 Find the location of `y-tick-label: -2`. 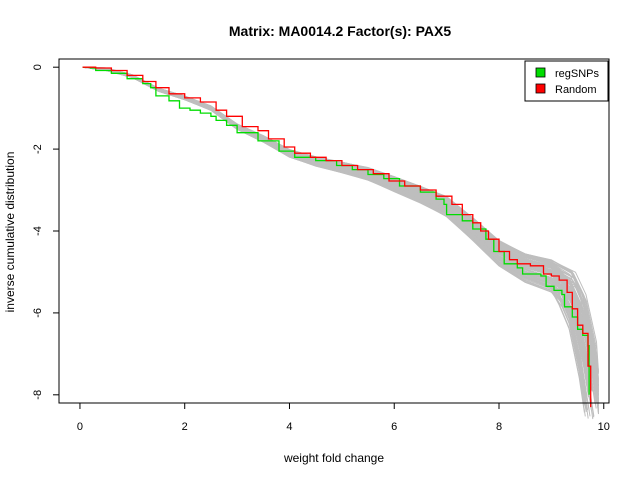

y-tick-label: -2 is located at coordinates (38, 149).